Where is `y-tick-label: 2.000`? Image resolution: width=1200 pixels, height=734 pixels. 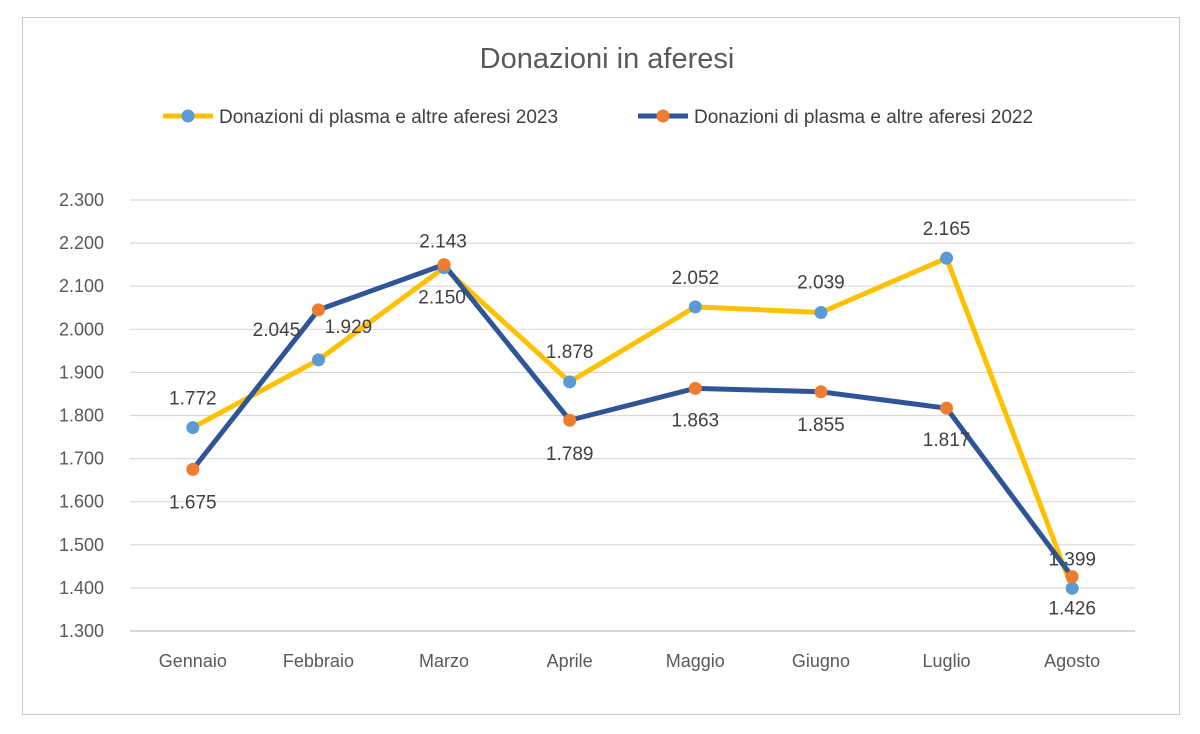
y-tick-label: 2.000 is located at coordinates (81, 329).